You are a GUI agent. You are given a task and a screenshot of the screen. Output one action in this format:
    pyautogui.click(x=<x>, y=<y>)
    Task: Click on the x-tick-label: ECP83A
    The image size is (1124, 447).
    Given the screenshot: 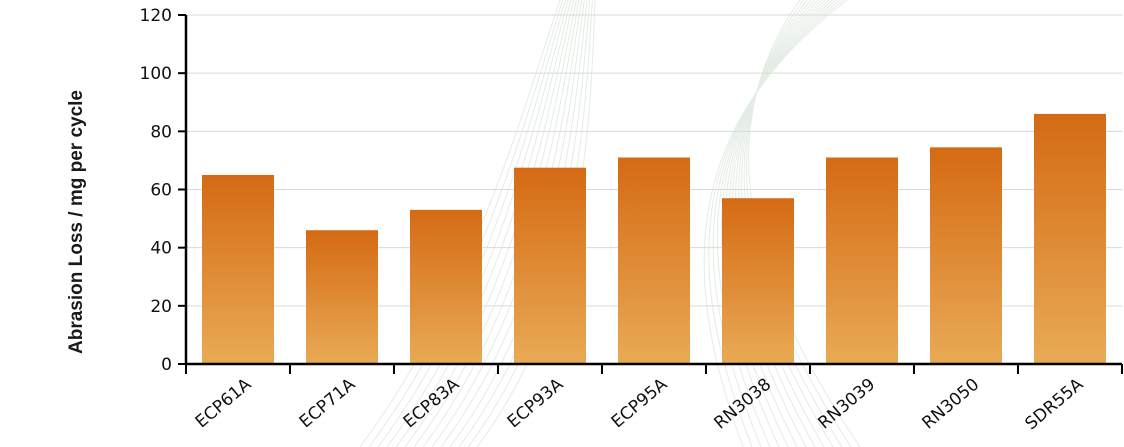 What is the action you would take?
    pyautogui.click(x=432, y=403)
    